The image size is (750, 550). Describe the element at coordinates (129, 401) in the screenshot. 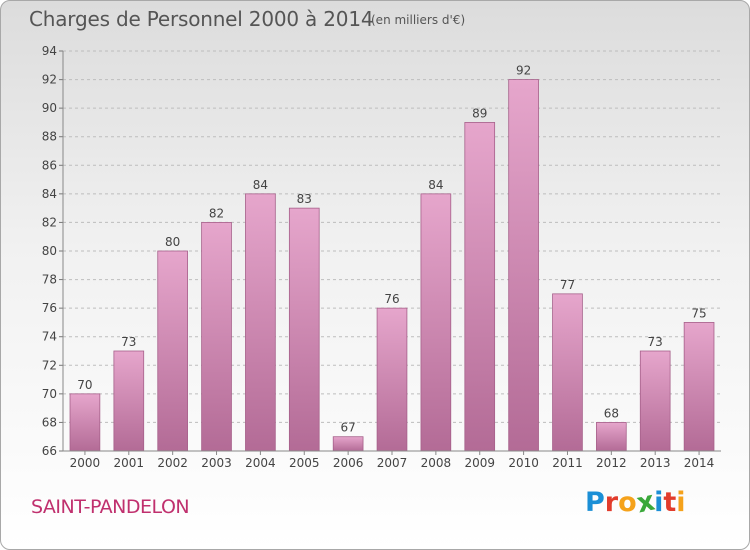

I see `bar-2001` at that location.